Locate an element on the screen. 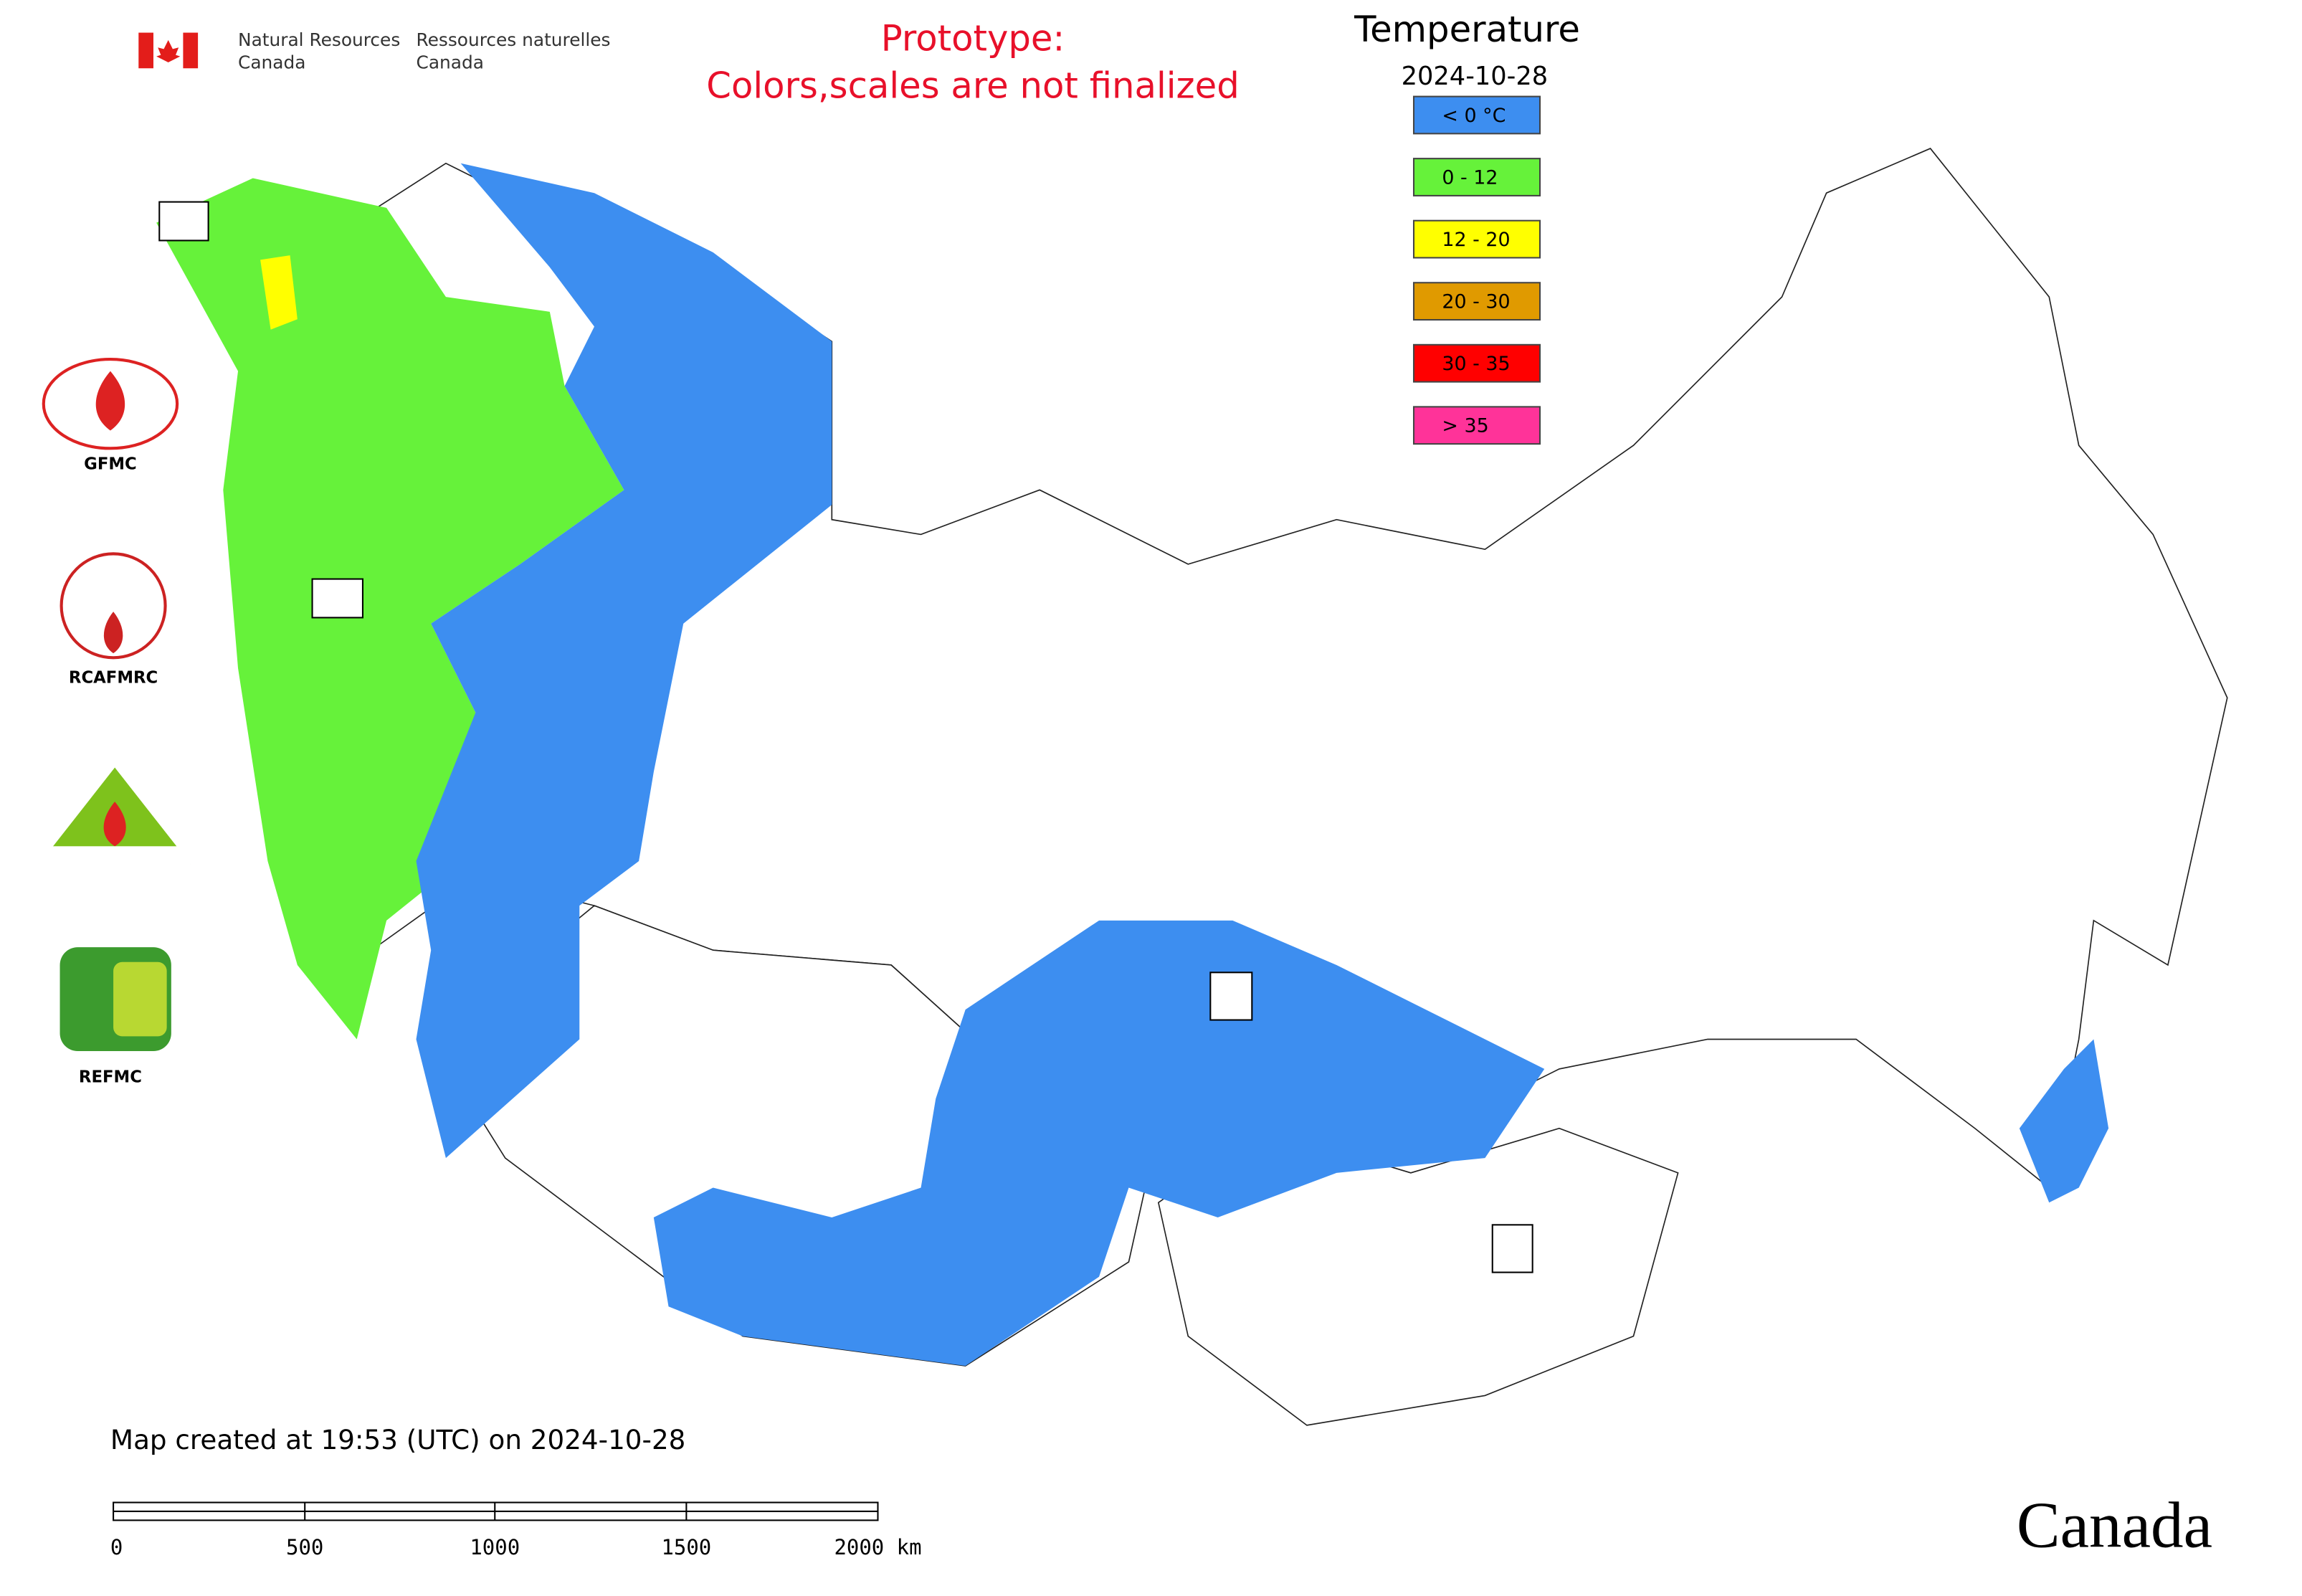 This screenshot has height=1596, width=2302. logo-caption: REFMC is located at coordinates (111, 1077).